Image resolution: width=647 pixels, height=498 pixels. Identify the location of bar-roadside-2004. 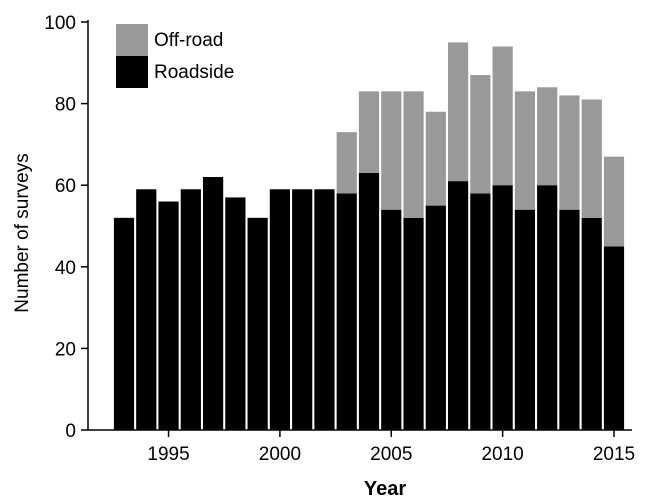
(369, 301).